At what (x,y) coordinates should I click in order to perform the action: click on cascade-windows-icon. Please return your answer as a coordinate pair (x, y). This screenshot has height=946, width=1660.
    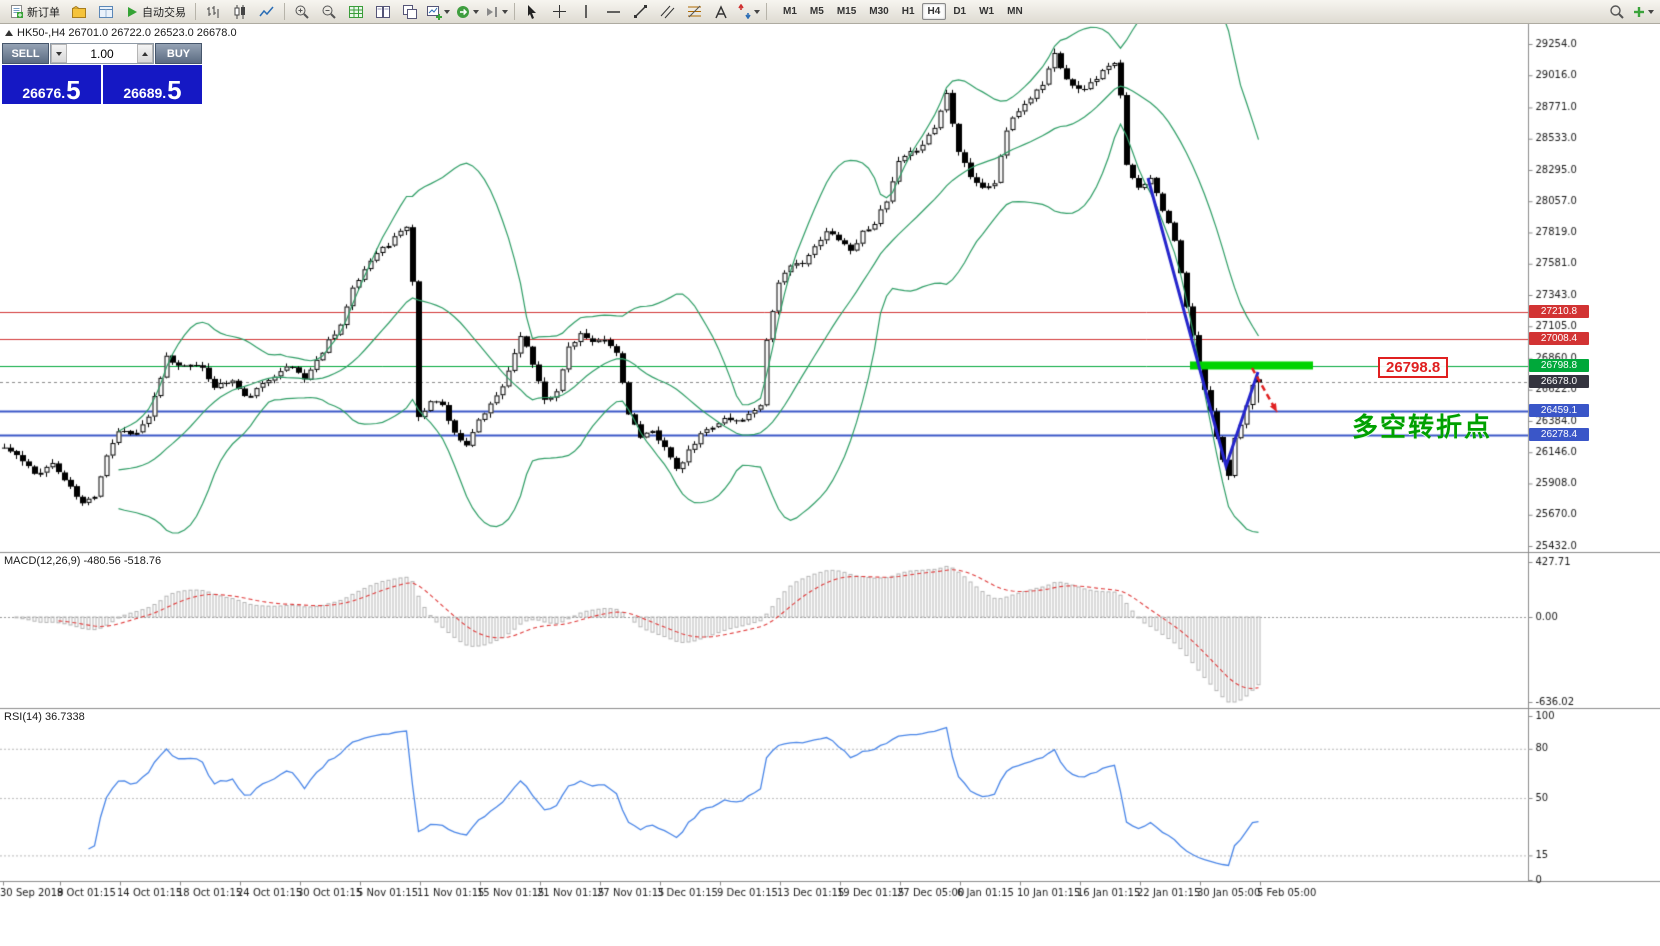
    Looking at the image, I should click on (410, 12).